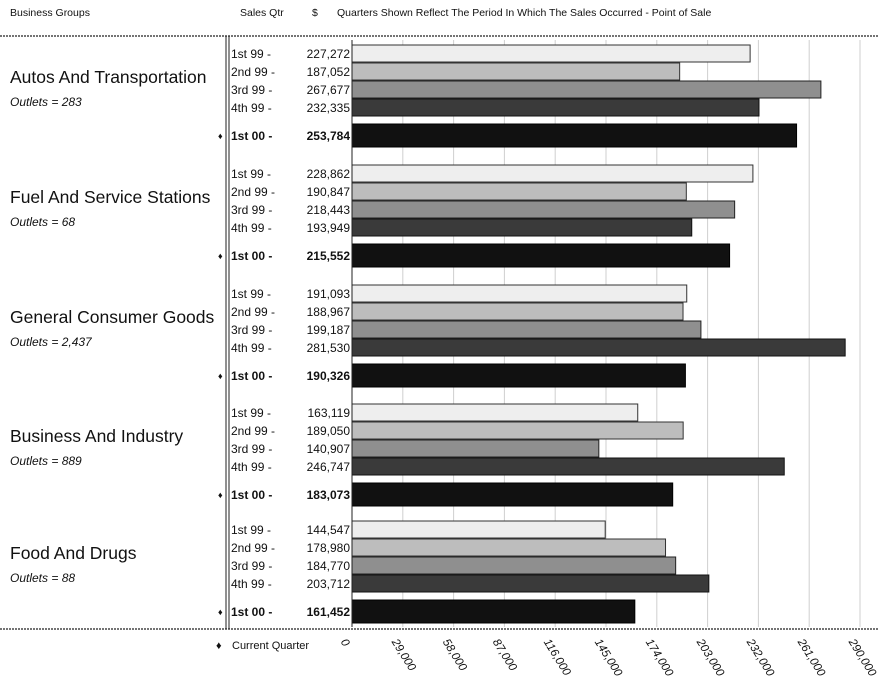 Image resolution: width=879 pixels, height=691 pixels. Describe the element at coordinates (271, 646) in the screenshot. I see `legend-label: Current Quarter` at that location.